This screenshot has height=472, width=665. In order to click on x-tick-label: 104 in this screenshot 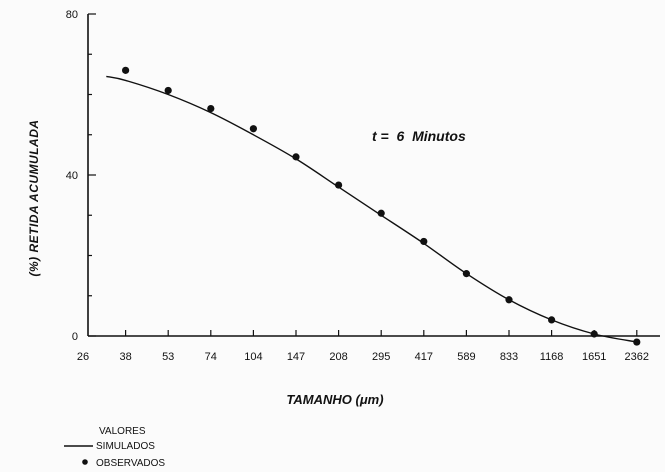, I will do `click(253, 357)`.